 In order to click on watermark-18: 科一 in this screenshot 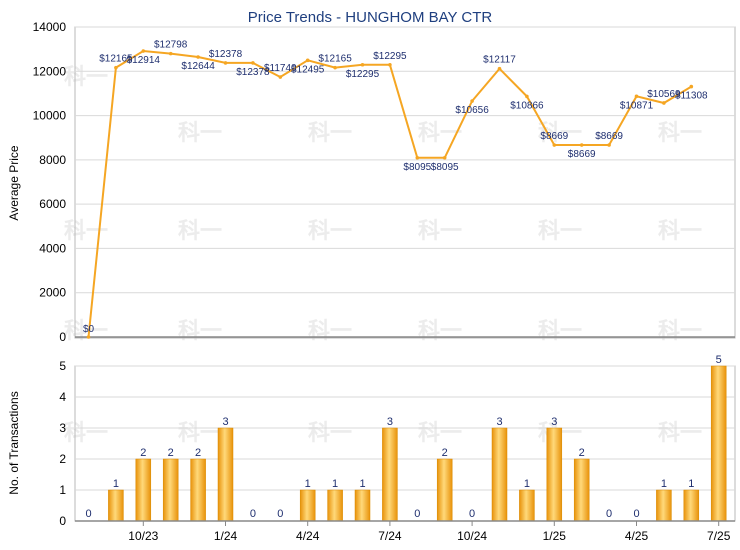, I will do `click(86, 432)`.